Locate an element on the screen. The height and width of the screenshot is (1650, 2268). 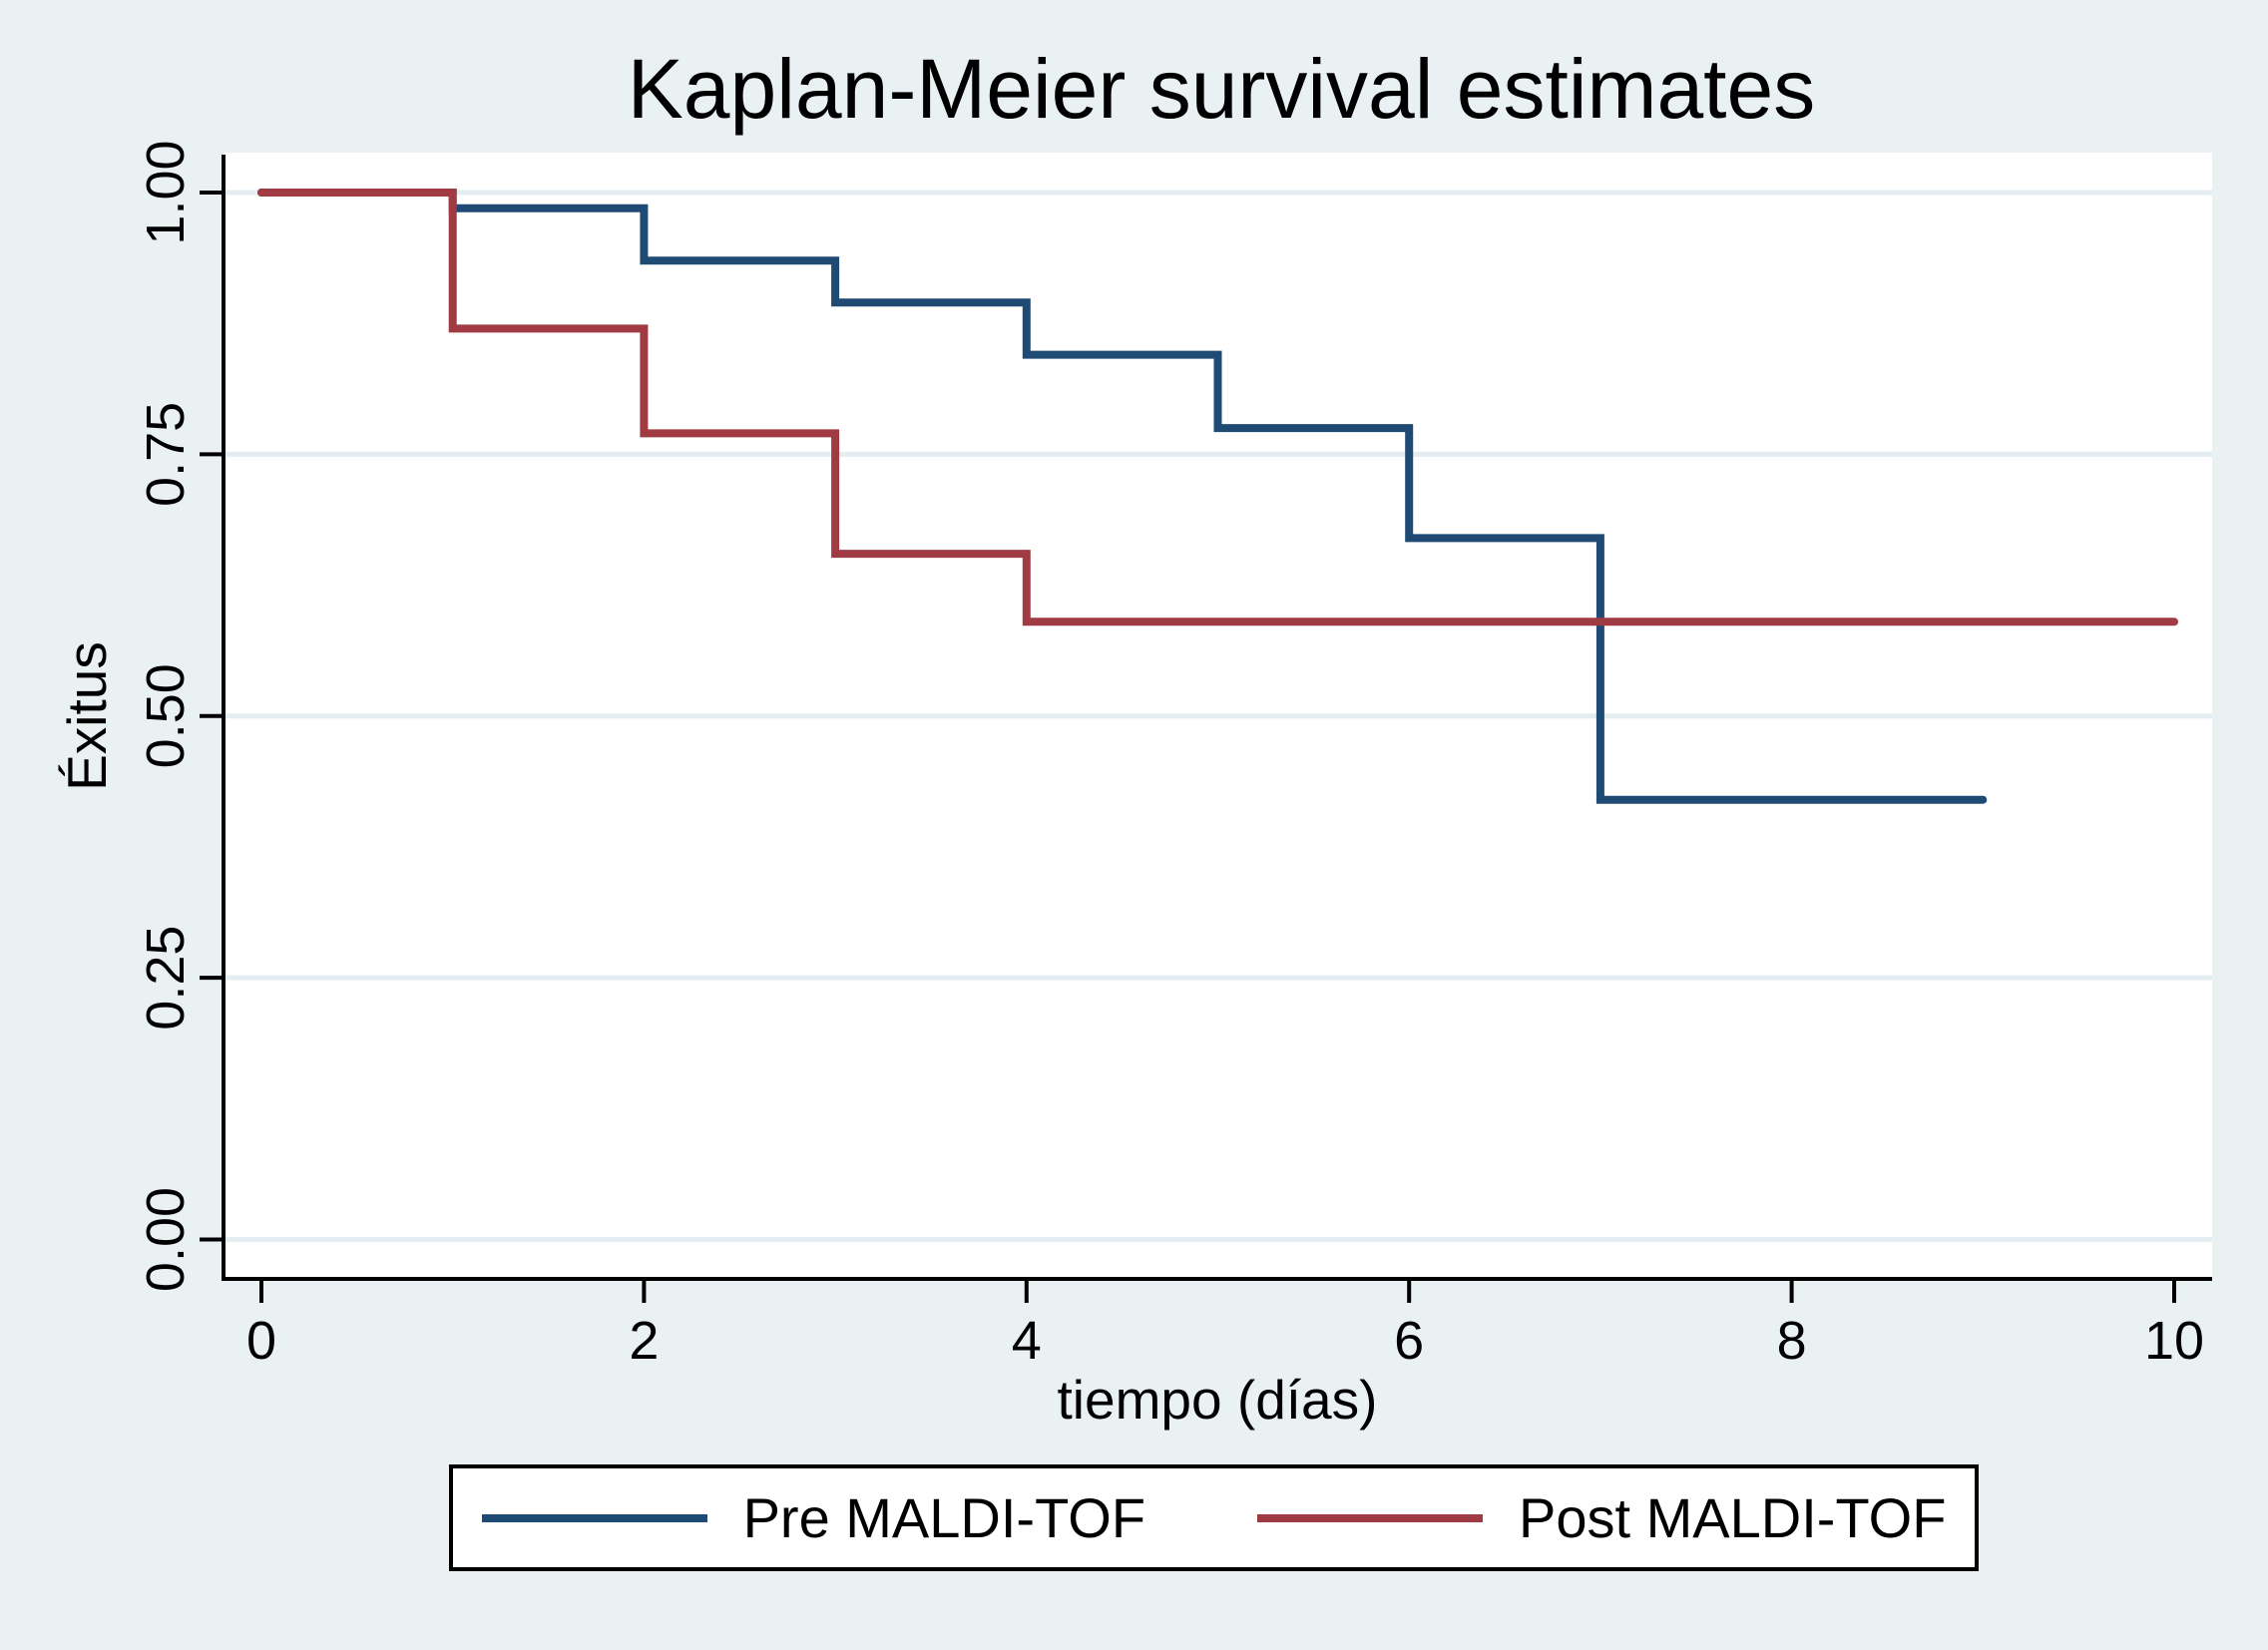
y-axis-title: Éxitus is located at coordinates (87, 716).